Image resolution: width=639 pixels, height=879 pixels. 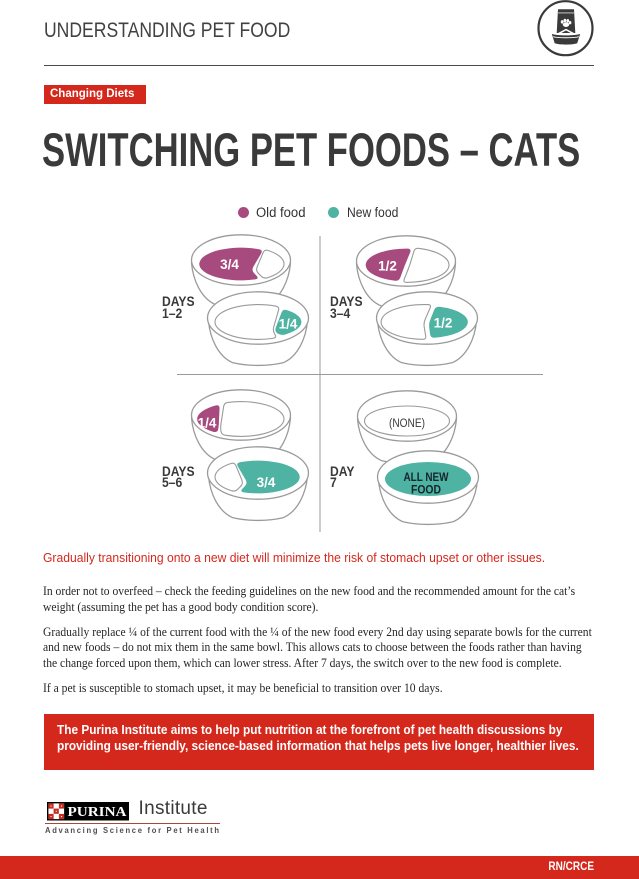 What do you see at coordinates (426, 478) in the screenshot?
I see `svg-text: ALL NEW` at bounding box center [426, 478].